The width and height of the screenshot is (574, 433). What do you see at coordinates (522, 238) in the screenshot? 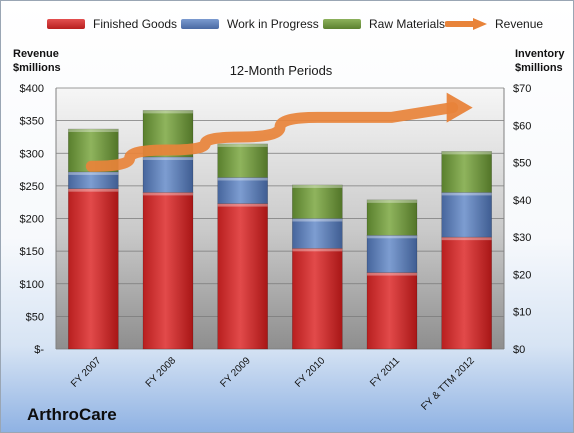
I see `right-tick-label: $30` at bounding box center [522, 238].